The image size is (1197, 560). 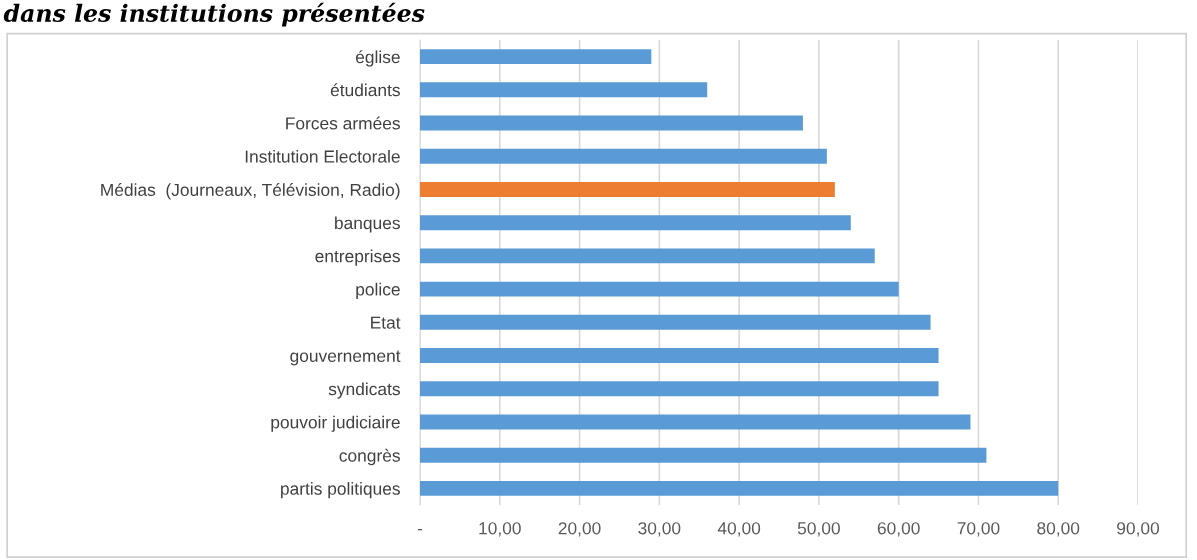 I want to click on x-tick-label: 10,00, so click(x=500, y=529).